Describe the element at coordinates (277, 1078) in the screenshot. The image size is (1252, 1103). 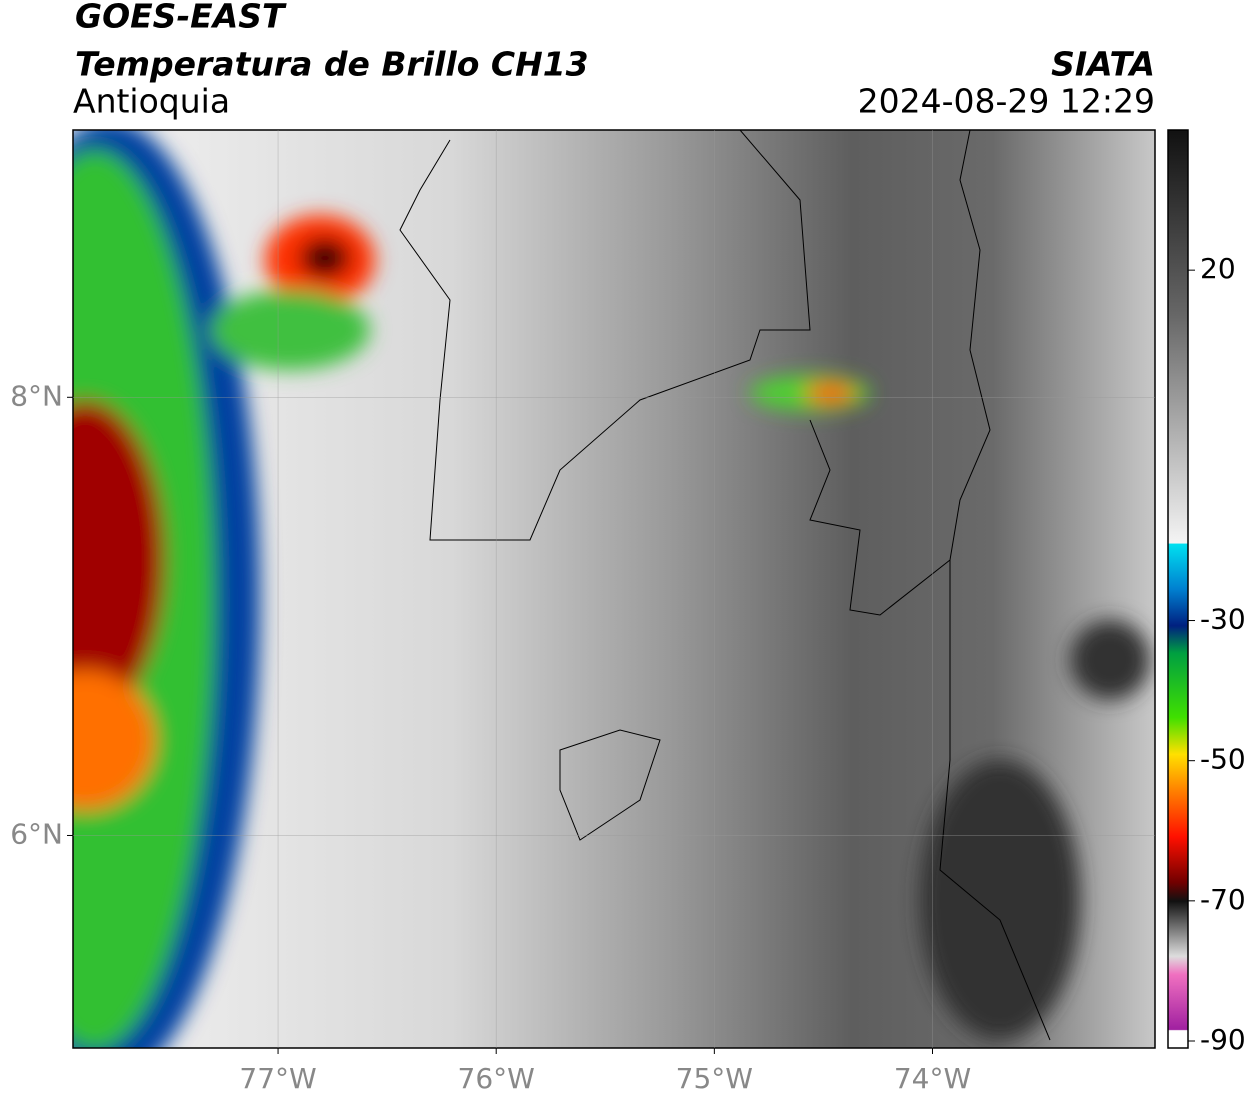
I see `x-tick-label: 77°W` at that location.